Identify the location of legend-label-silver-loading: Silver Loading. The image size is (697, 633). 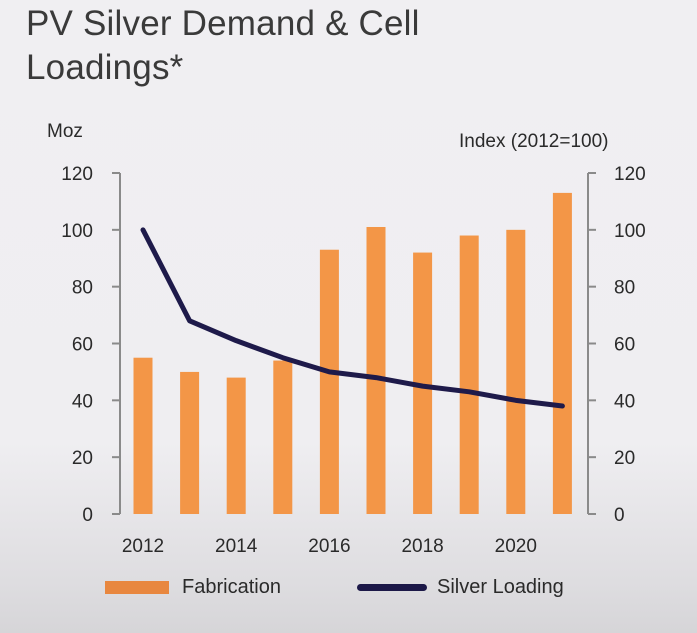
(500, 586).